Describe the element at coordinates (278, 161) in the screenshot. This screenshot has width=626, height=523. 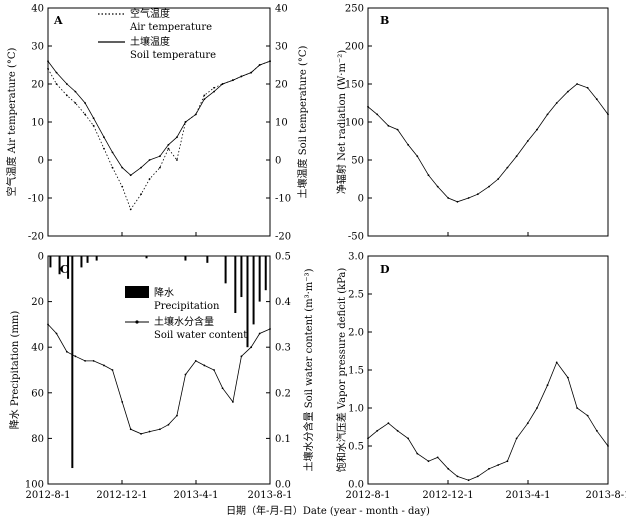
I see `y-tick-label-right: 0` at that location.